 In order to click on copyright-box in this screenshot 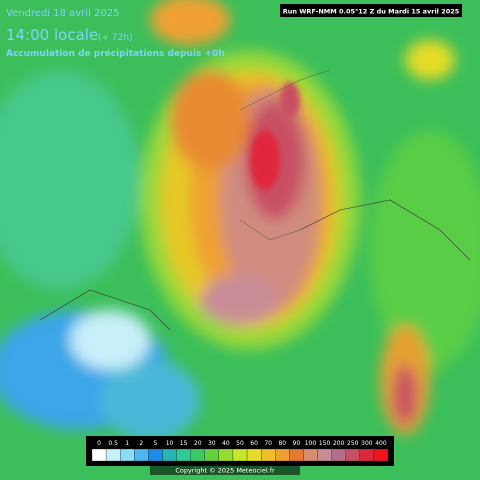, I will do `click(225, 470)`.